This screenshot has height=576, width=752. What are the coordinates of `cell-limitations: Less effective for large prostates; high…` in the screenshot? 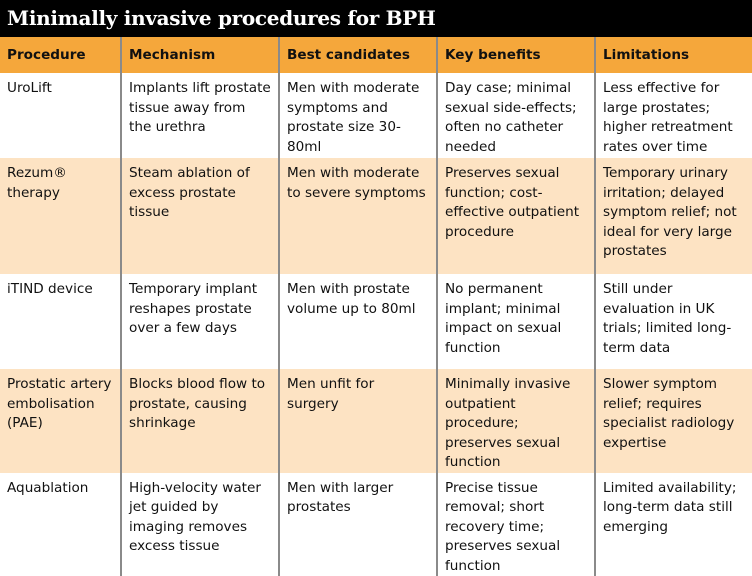 It's located at (673, 115).